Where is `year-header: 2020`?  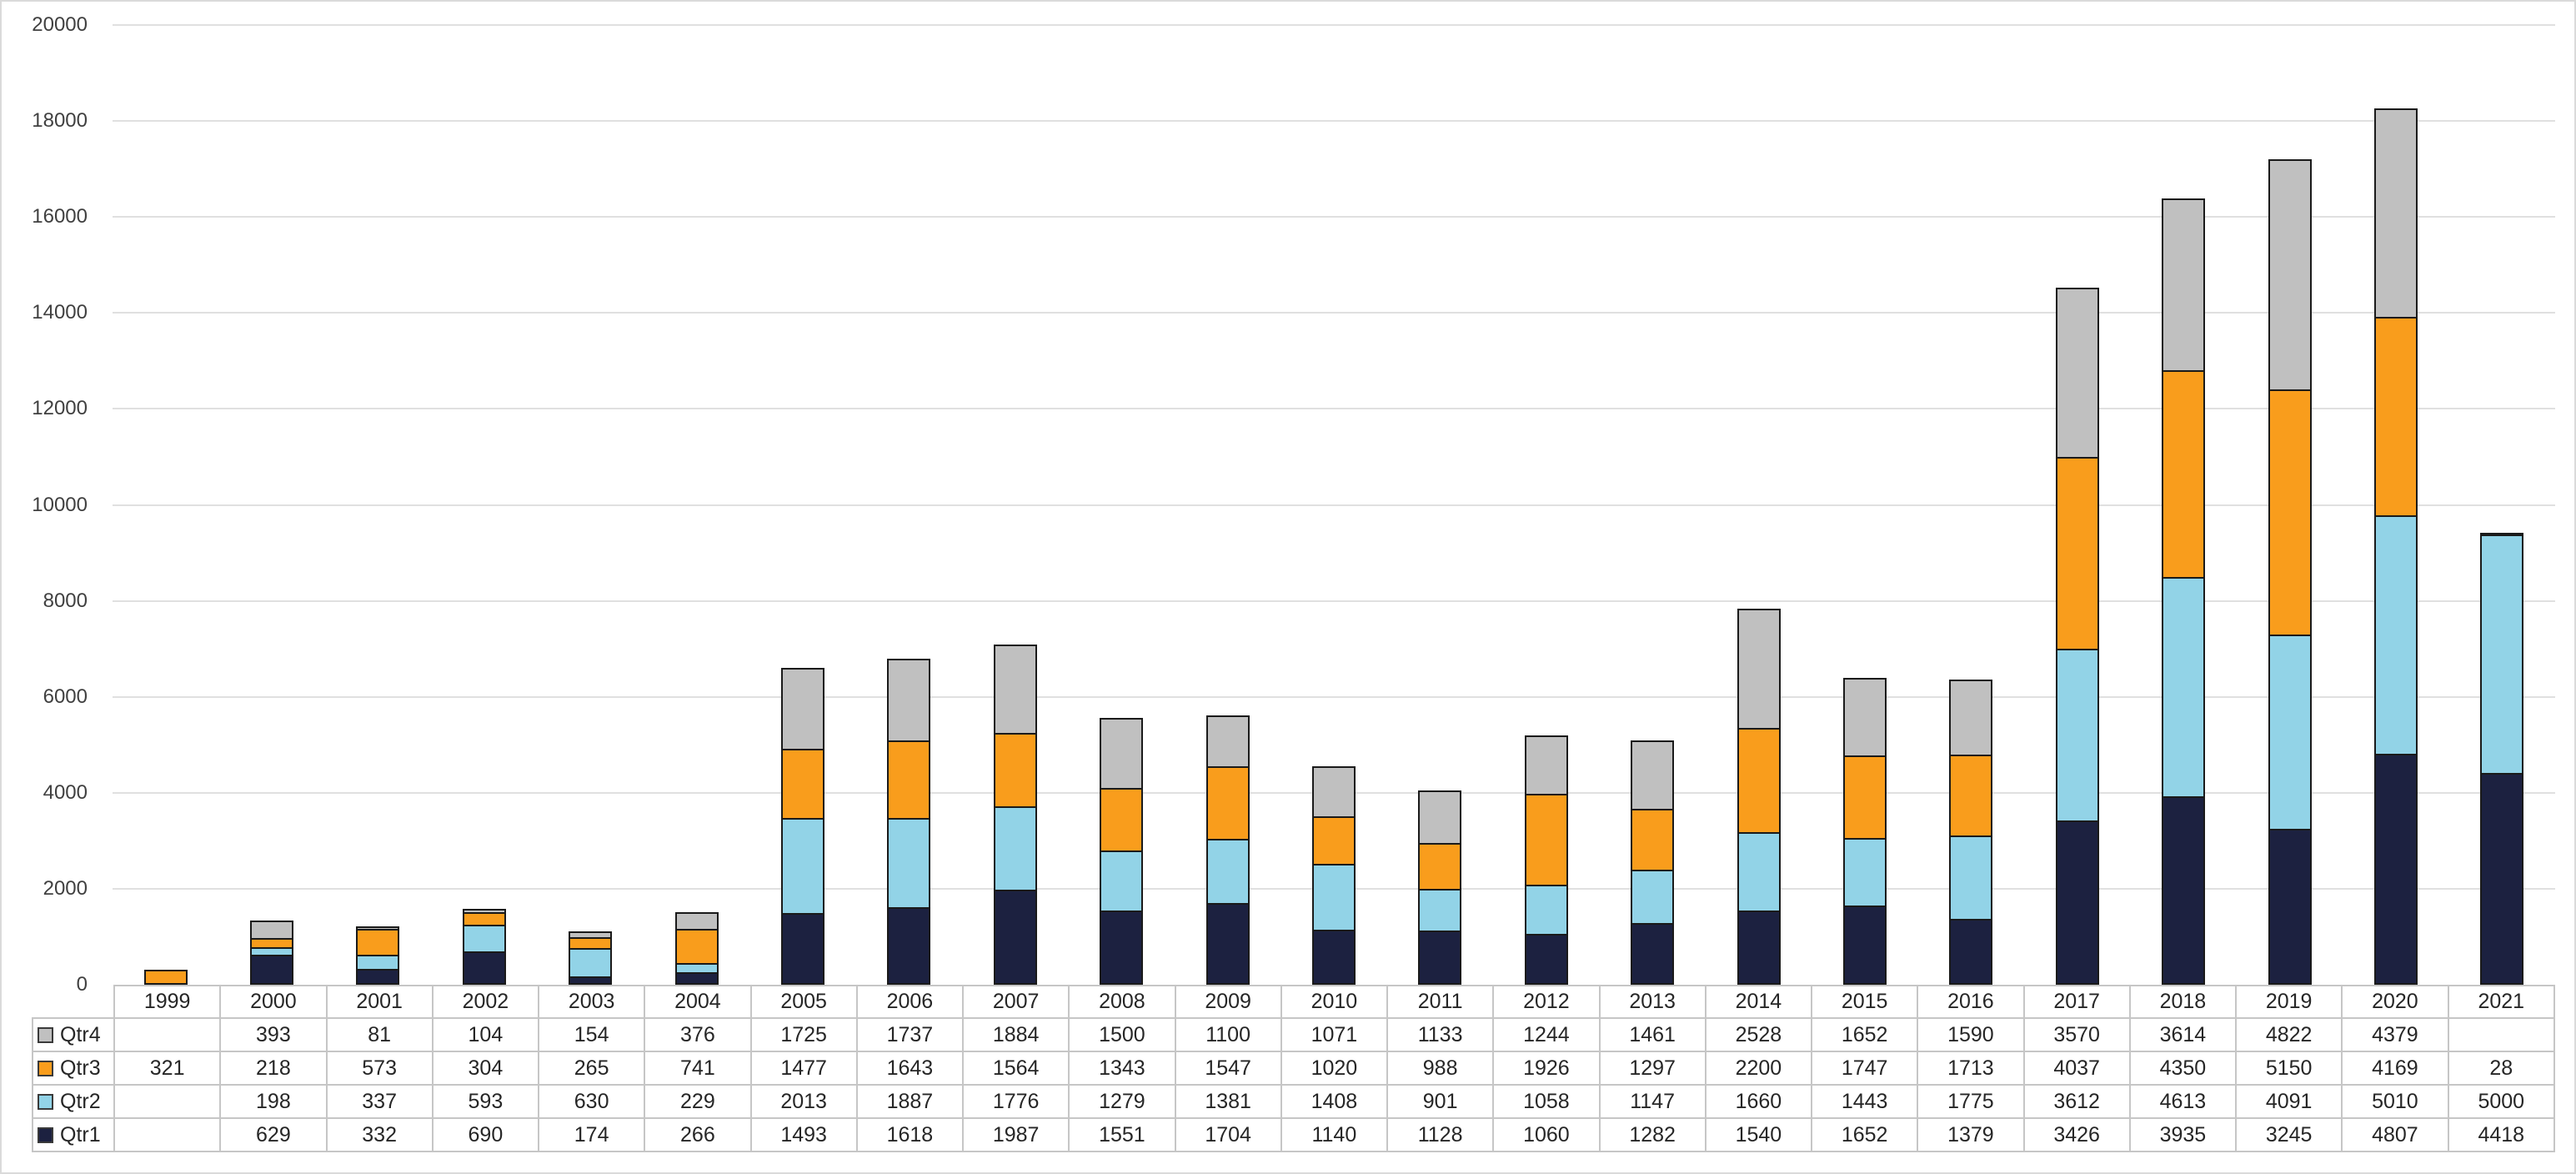 year-header: 2020 is located at coordinates (2395, 1002).